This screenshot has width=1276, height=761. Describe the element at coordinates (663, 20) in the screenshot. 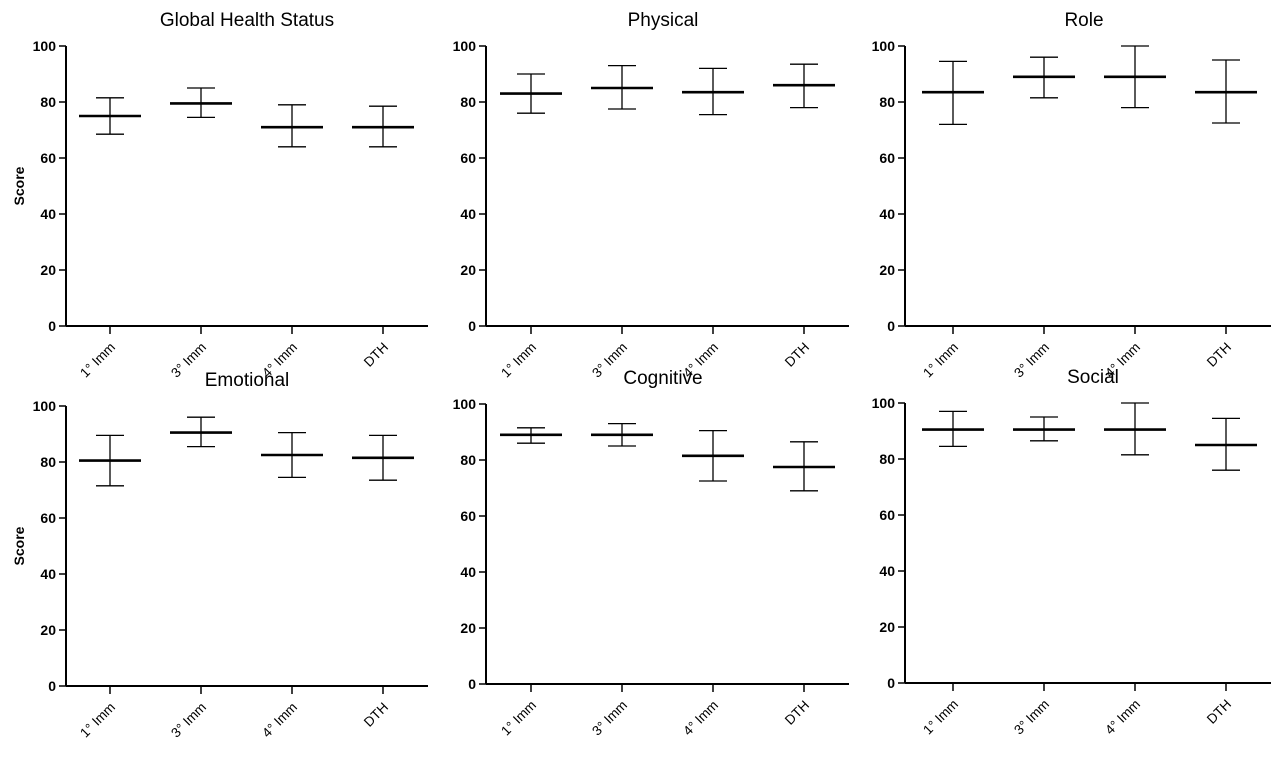

I see `panel-title: Physical` at that location.